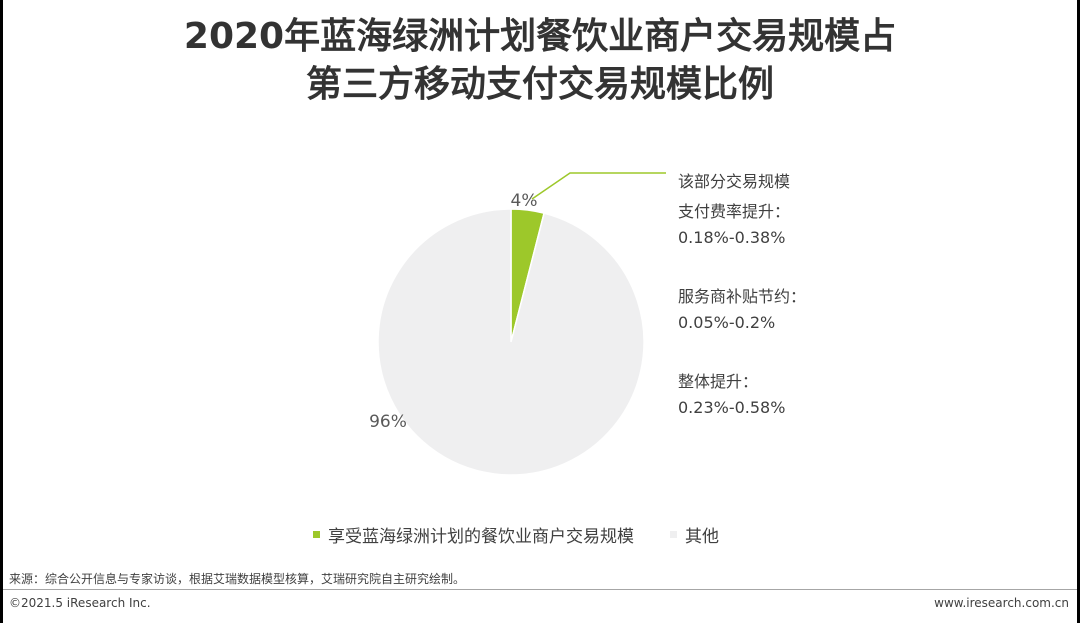 This screenshot has height=623, width=1080. What do you see at coordinates (511, 342) in the screenshot?
I see `pie-slice-other` at bounding box center [511, 342].